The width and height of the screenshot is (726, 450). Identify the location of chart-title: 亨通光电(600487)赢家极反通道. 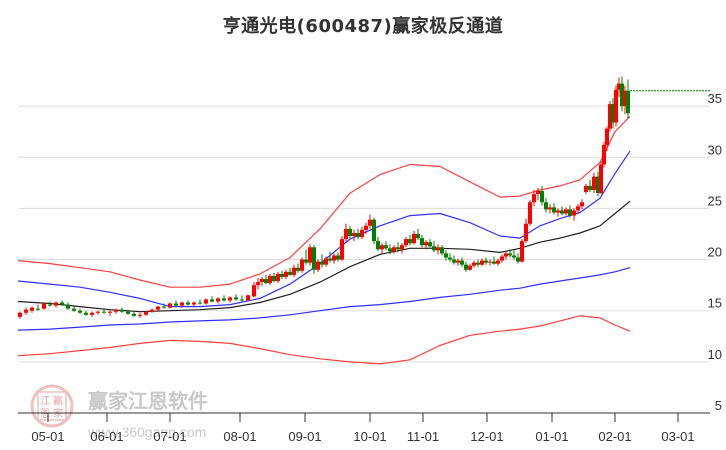
(363, 26).